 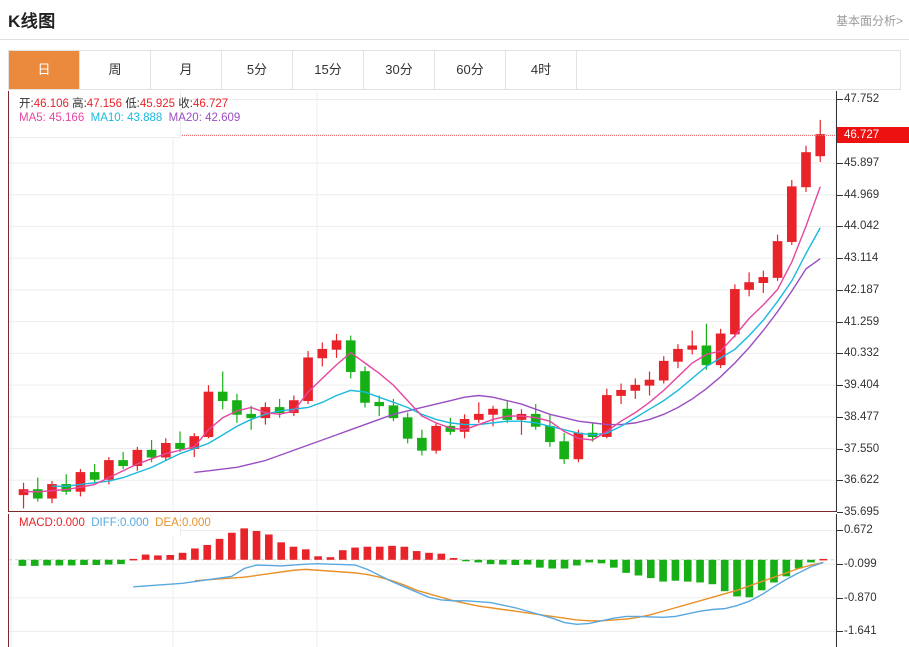 I want to click on price-axis-label: 39.404, so click(x=862, y=385).